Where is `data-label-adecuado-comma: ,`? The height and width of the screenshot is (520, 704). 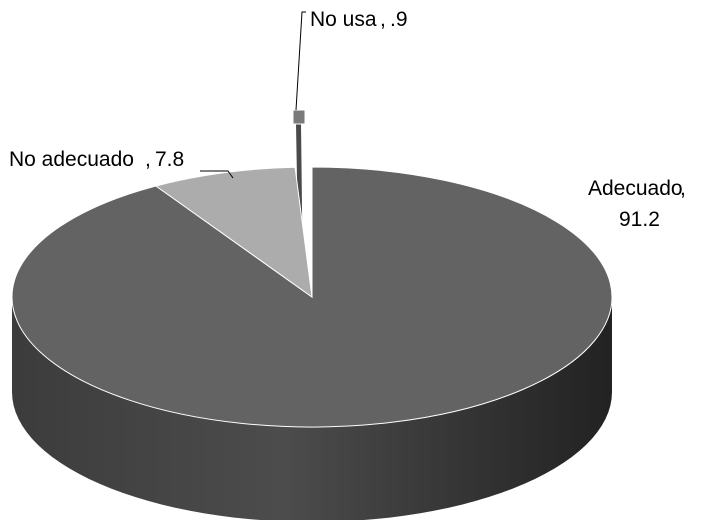 data-label-adecuado-comma: , is located at coordinates (683, 188).